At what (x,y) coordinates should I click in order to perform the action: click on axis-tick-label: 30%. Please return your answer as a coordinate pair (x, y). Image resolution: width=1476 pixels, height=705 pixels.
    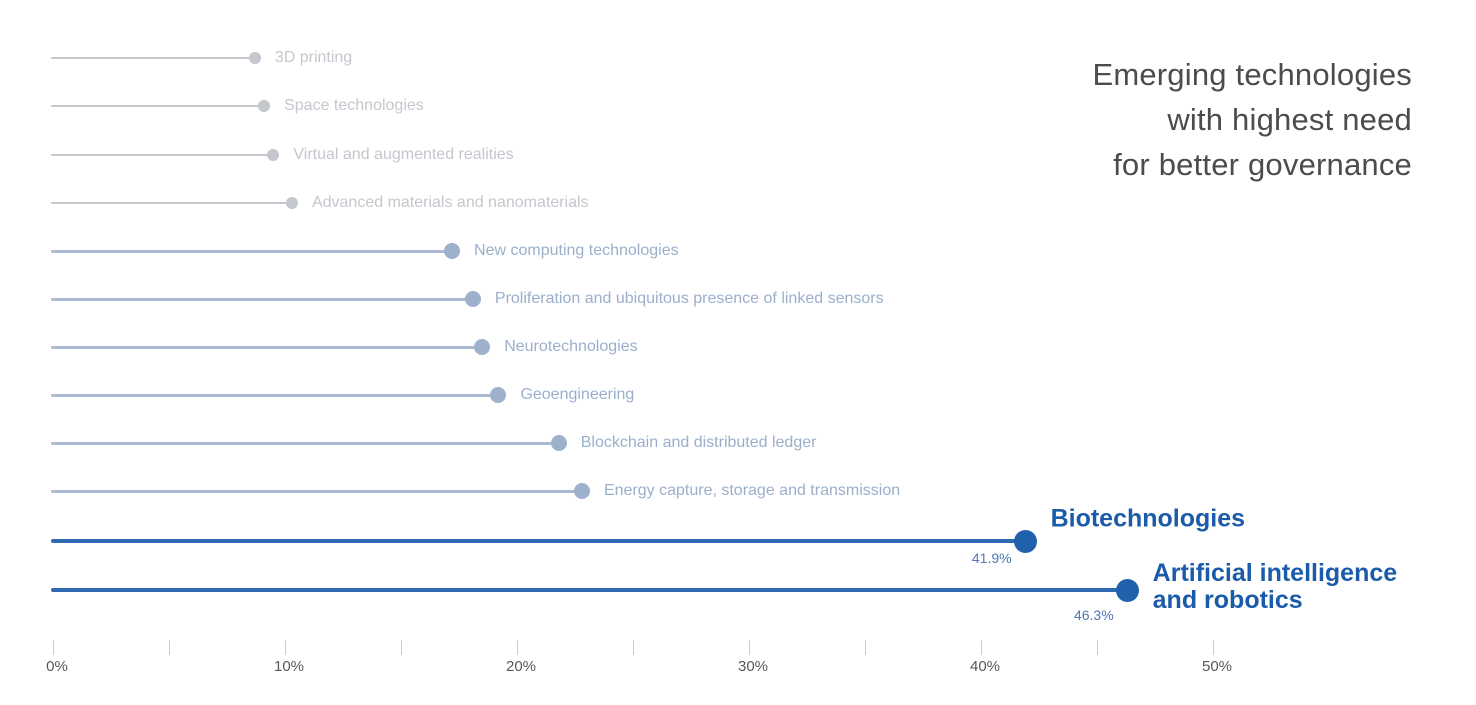
    Looking at the image, I should click on (753, 666).